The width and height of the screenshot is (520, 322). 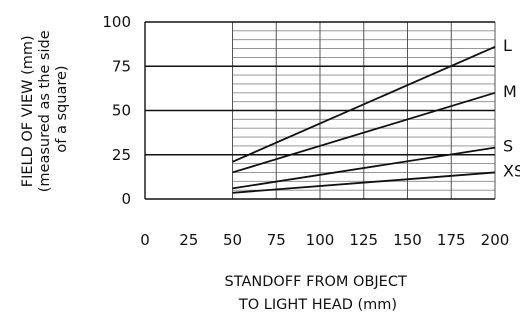 What do you see at coordinates (363, 240) in the screenshot?
I see `x-tick-label: 125` at bounding box center [363, 240].